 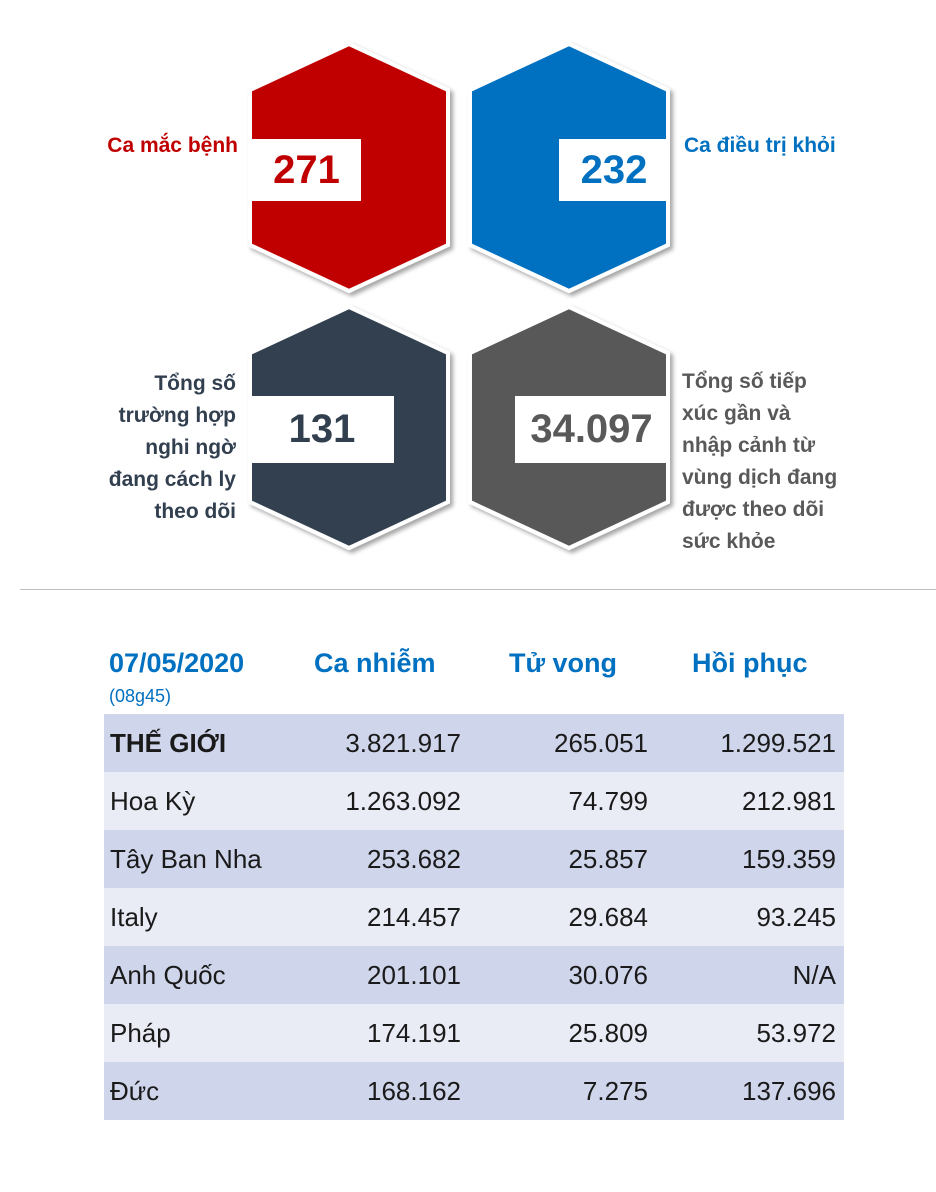 I want to click on header-deaths: Tử vong, so click(x=563, y=663).